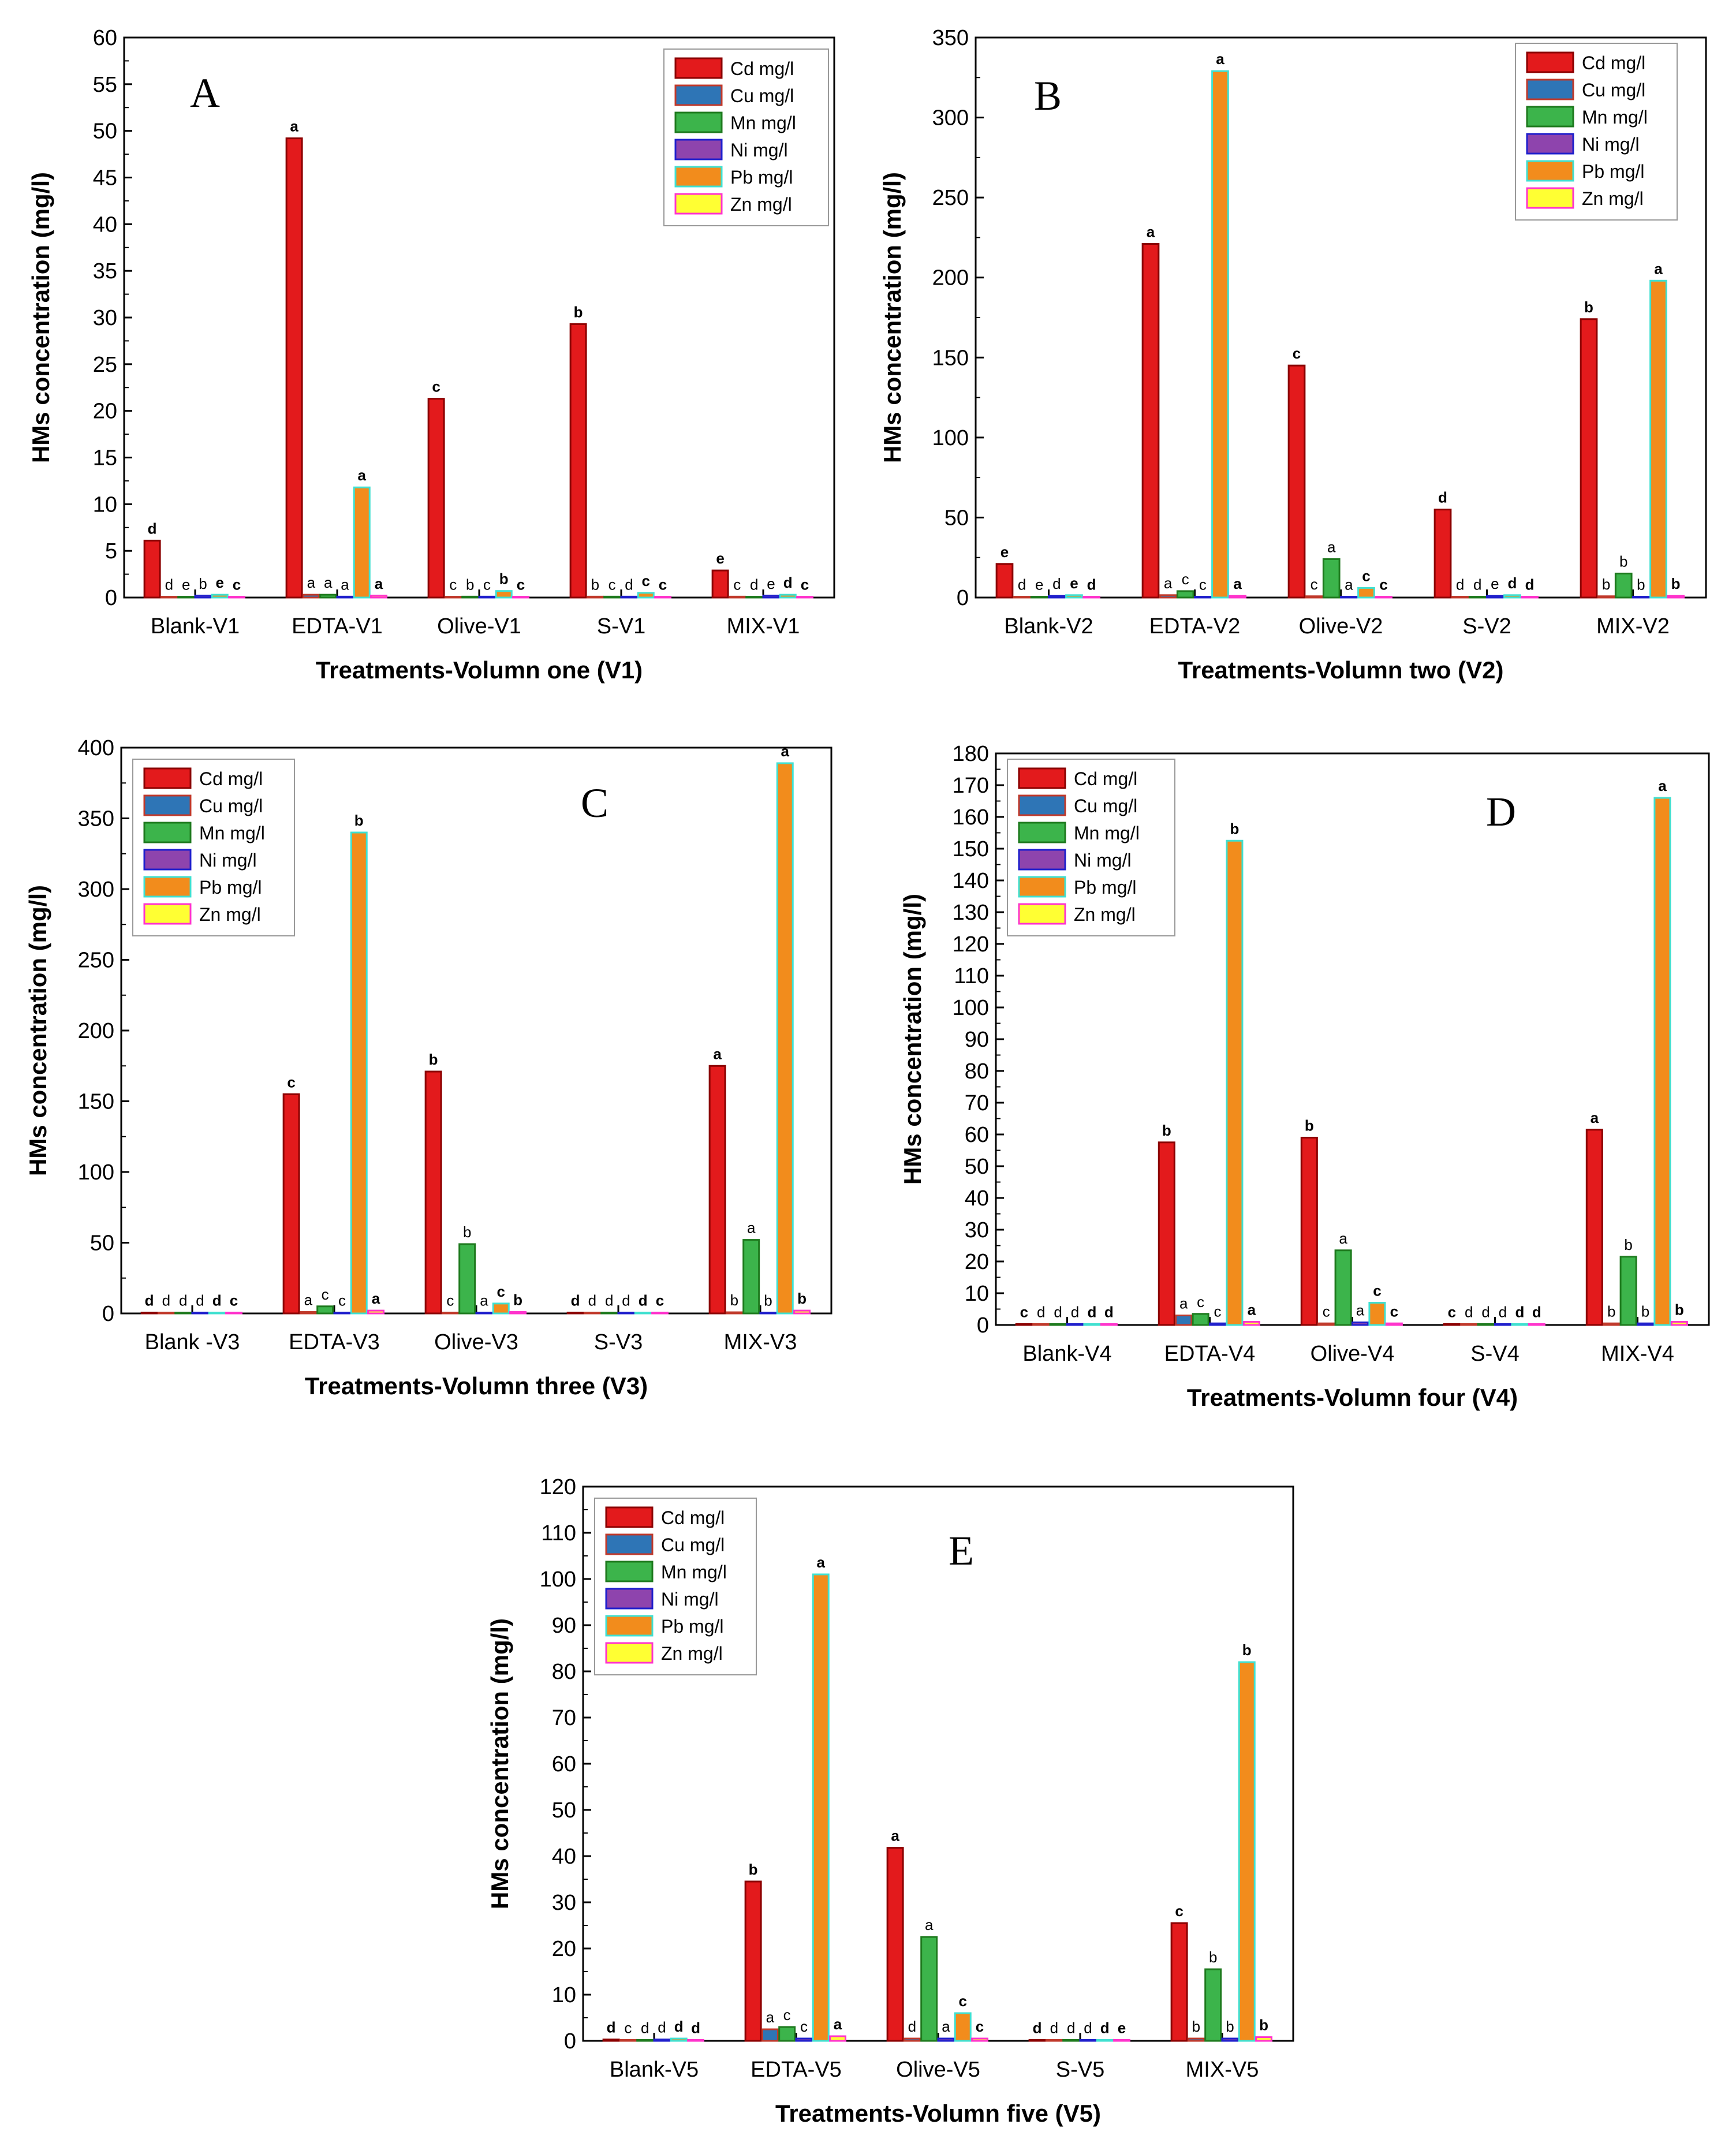  What do you see at coordinates (938, 2114) in the screenshot?
I see `x-axis-title: Treatments-Volumn five (V5)` at bounding box center [938, 2114].